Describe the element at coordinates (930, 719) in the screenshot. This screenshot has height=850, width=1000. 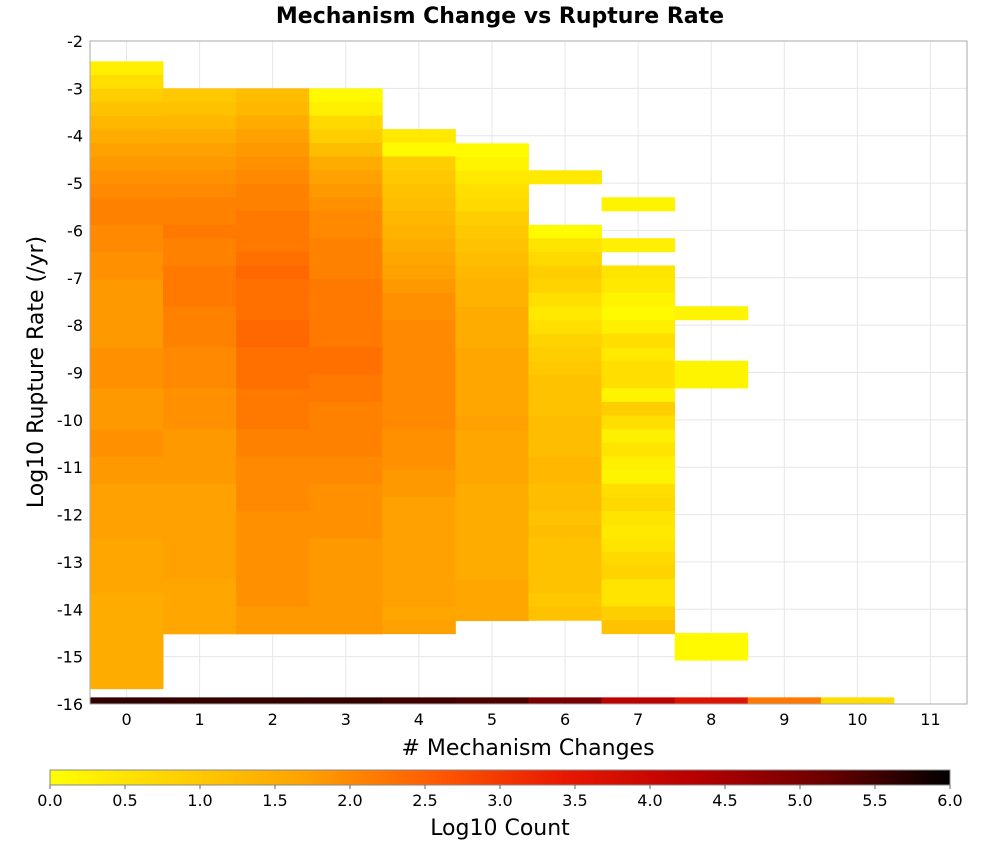
I see `x-tick-label: 11` at that location.